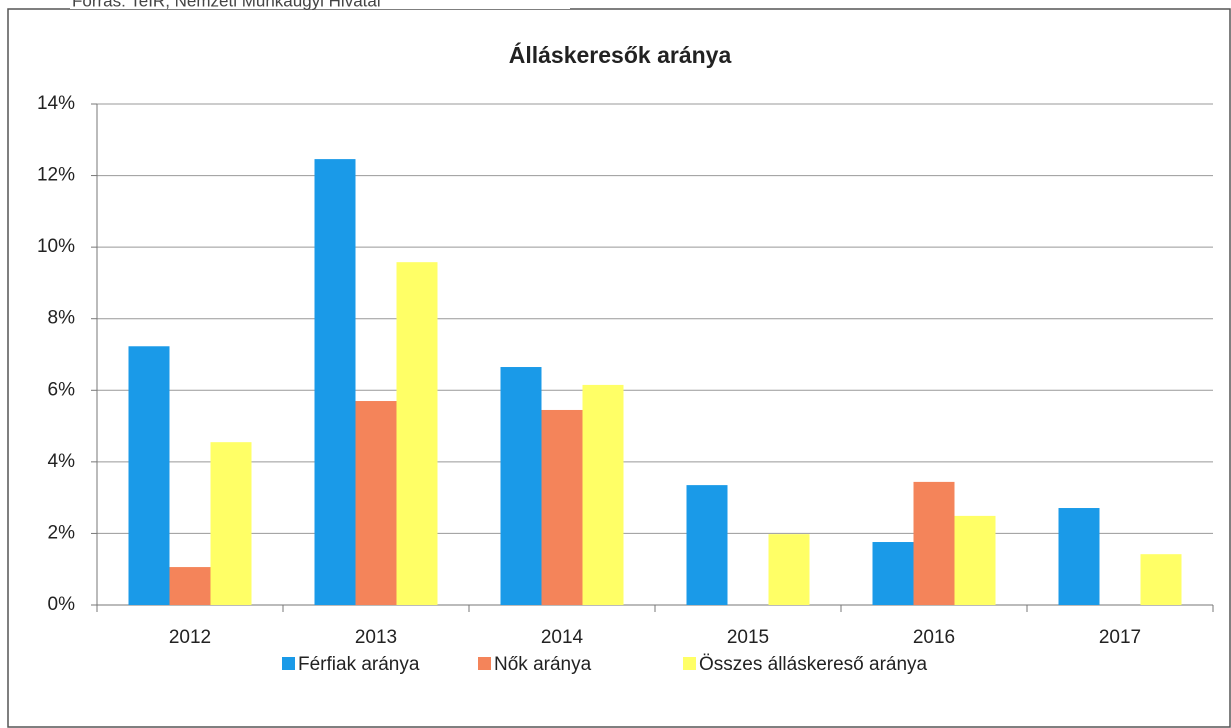  Describe the element at coordinates (543, 664) in the screenshot. I see `legend-label: Nők aránya` at that location.